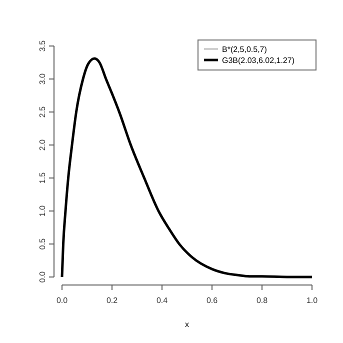 This screenshot has height=343, width=343. I want to click on x-tick-label: 0.0, so click(62, 300).